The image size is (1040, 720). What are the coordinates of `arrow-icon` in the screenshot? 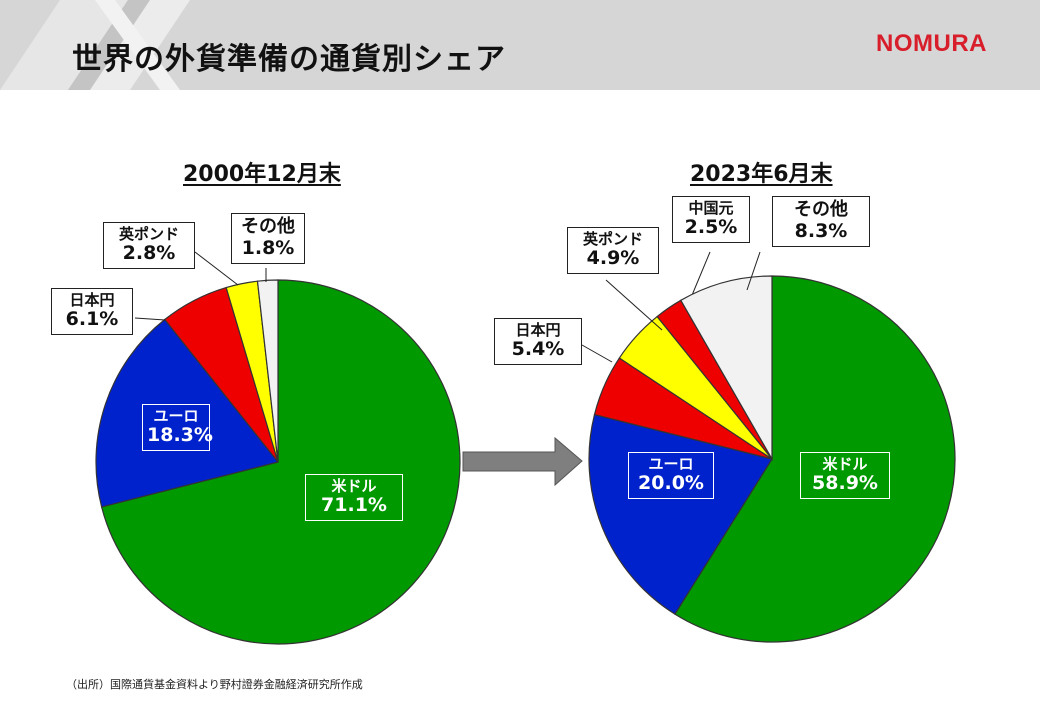 It's located at (522, 461).